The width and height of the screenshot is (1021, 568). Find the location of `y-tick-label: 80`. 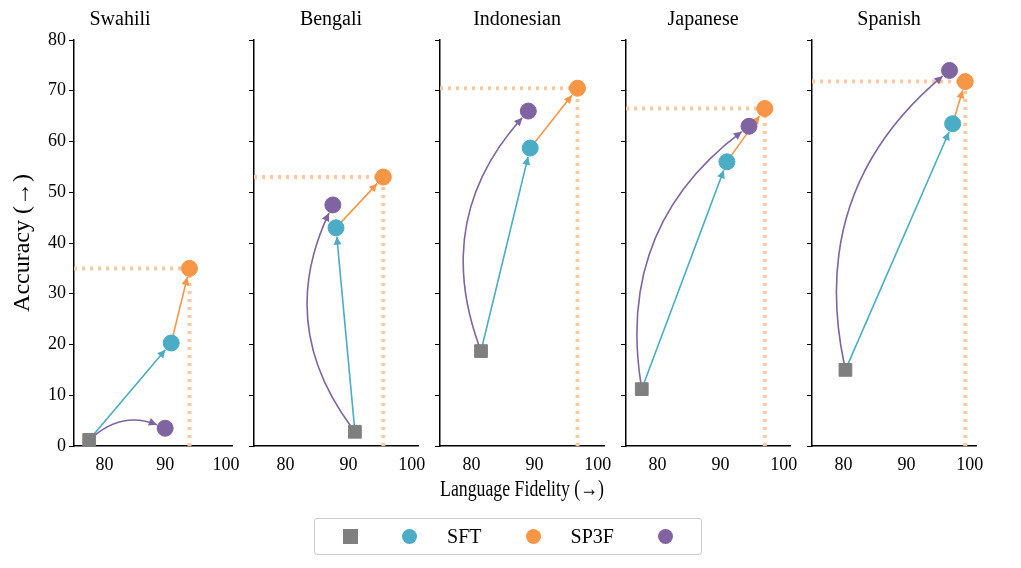

y-tick-label: 80 is located at coordinates (57, 38).